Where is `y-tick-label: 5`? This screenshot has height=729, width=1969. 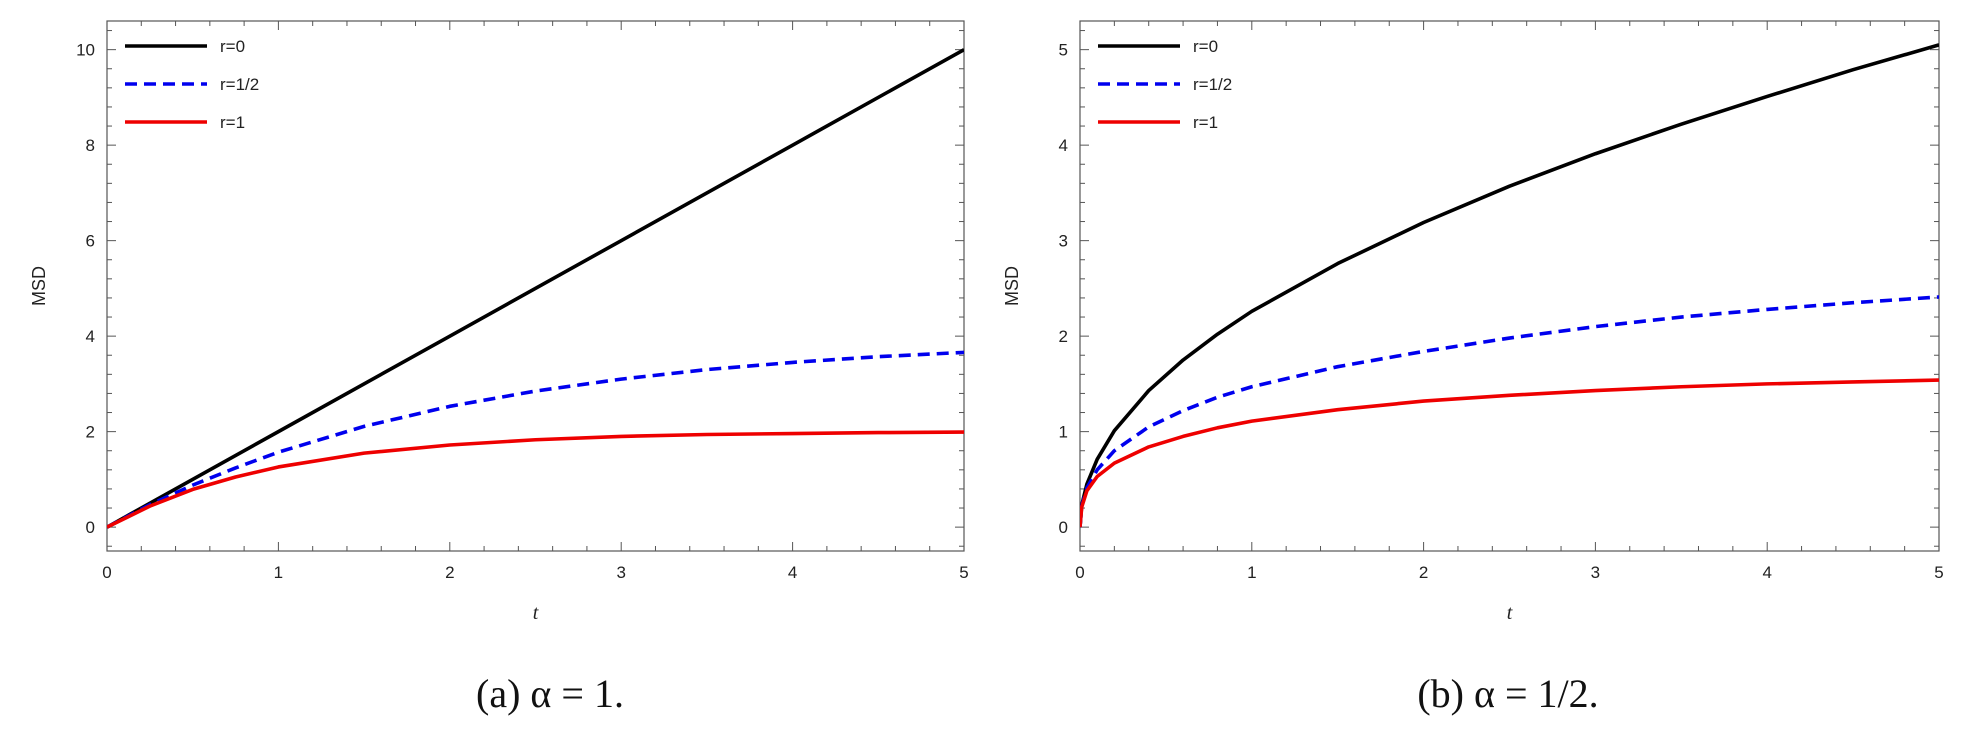
y-tick-label: 5 is located at coordinates (1063, 50).